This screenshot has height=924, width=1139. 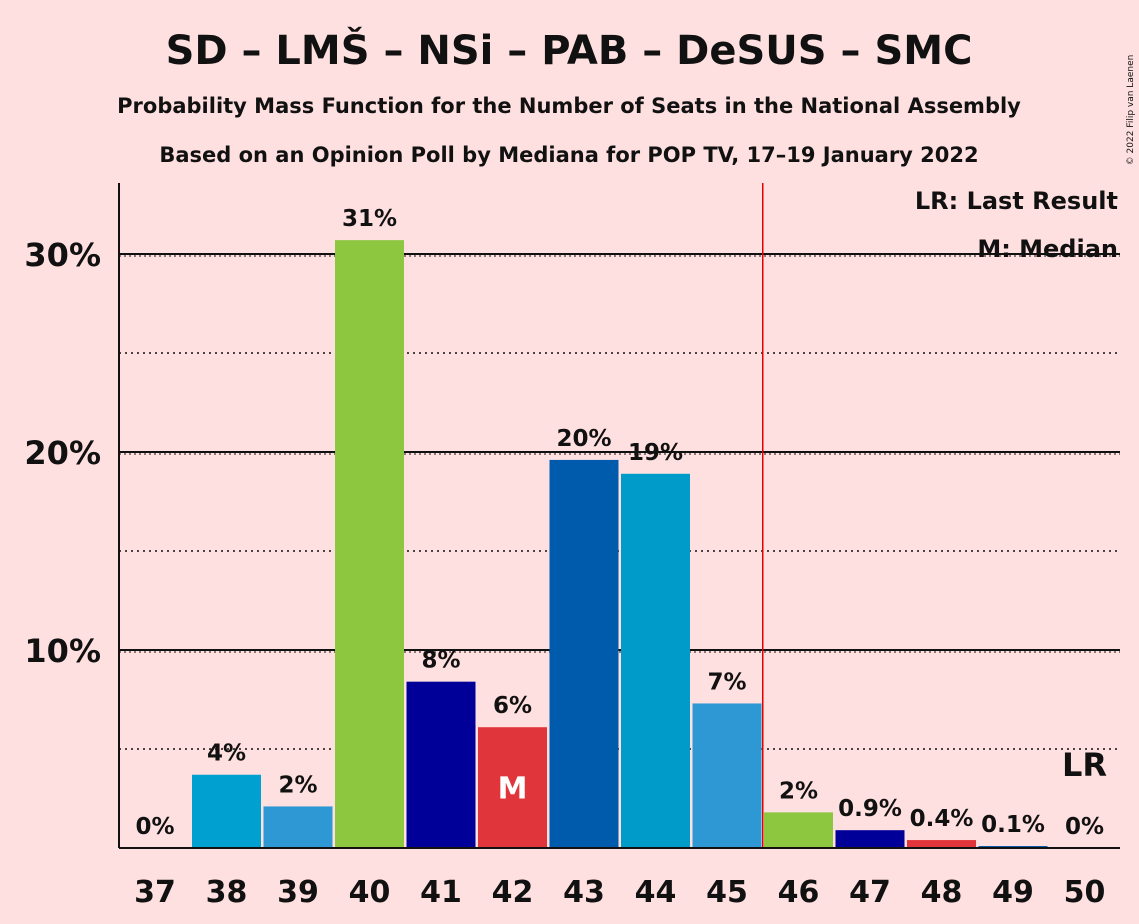 I want to click on x-tick-label-44: 44, so click(x=656, y=892).